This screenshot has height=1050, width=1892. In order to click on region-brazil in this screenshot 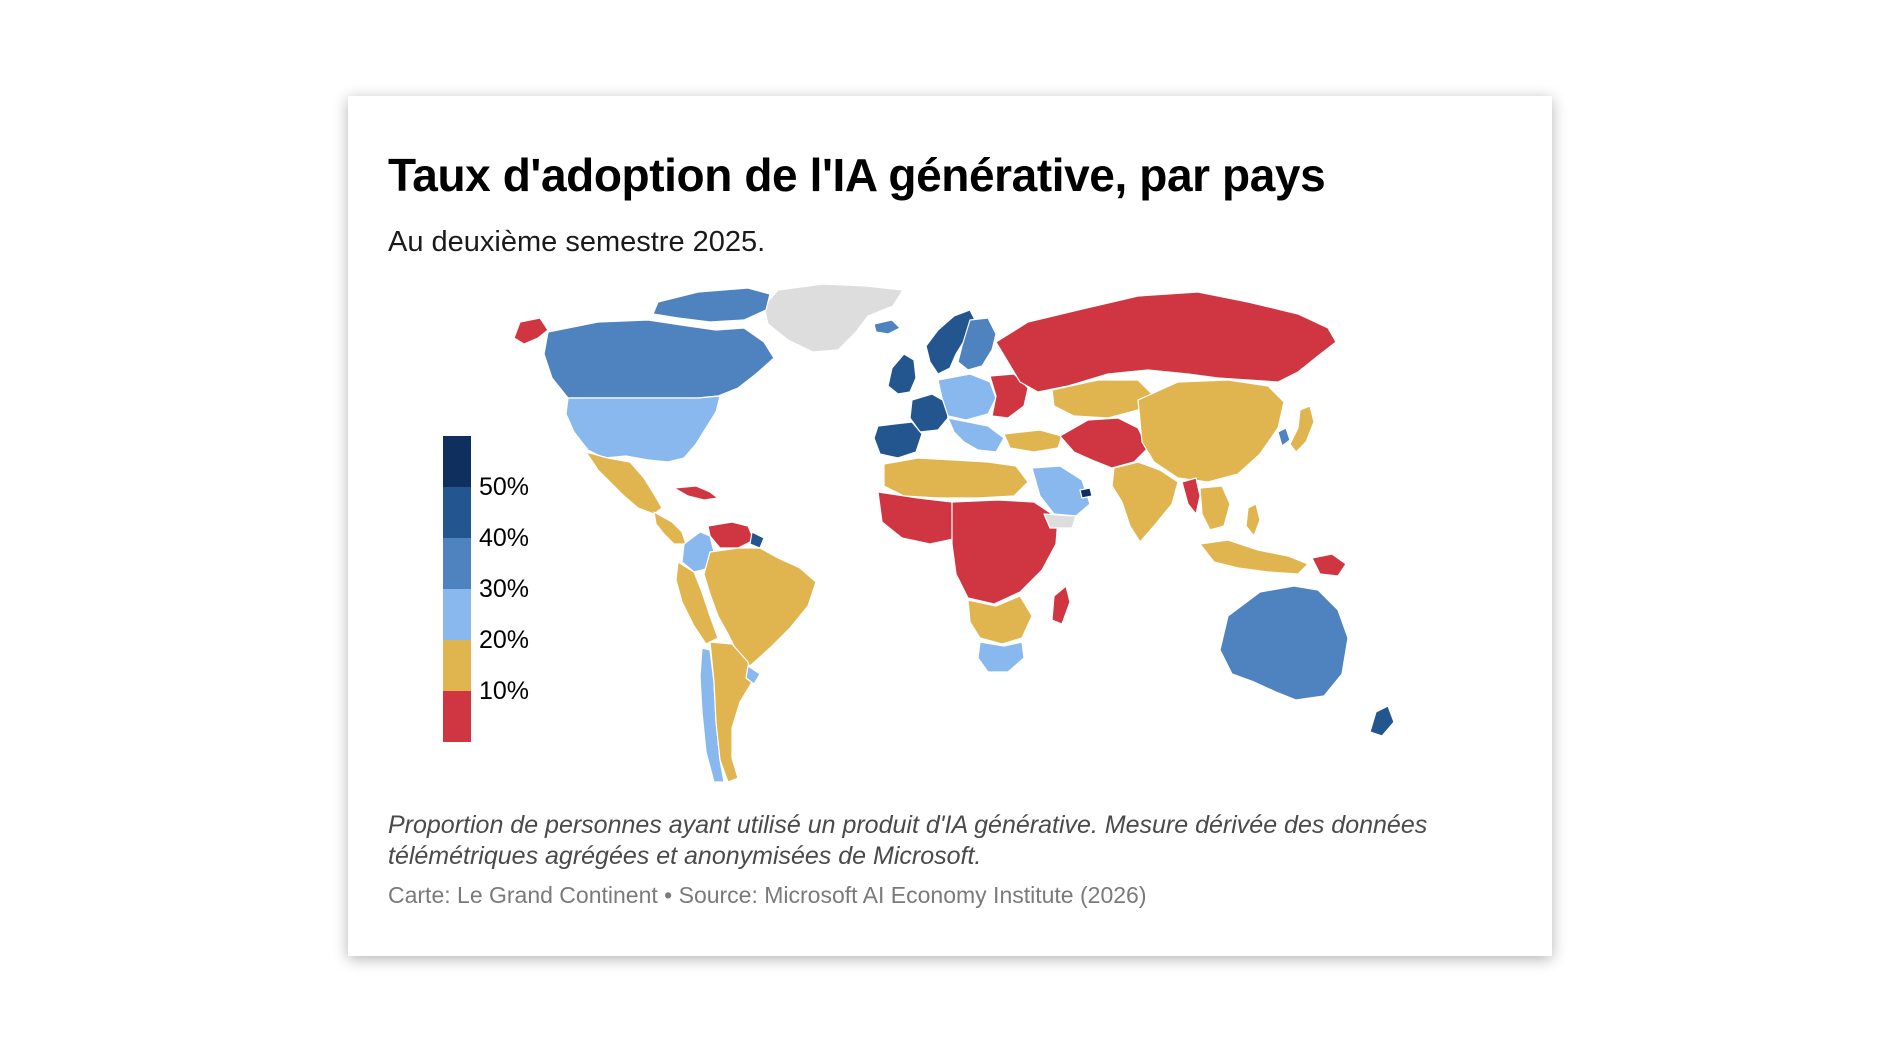, I will do `click(760, 607)`.